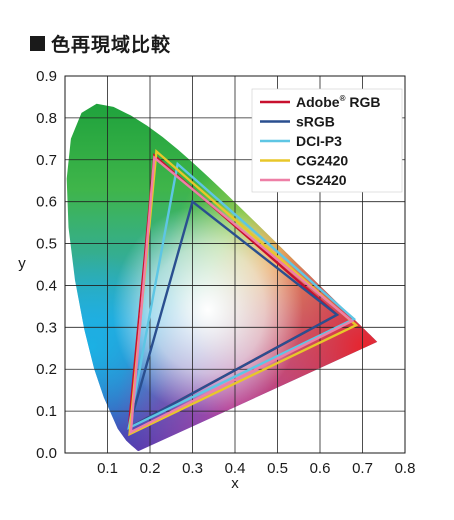  Describe the element at coordinates (315, 122) in the screenshot. I see `legend-label: sRGB` at that location.